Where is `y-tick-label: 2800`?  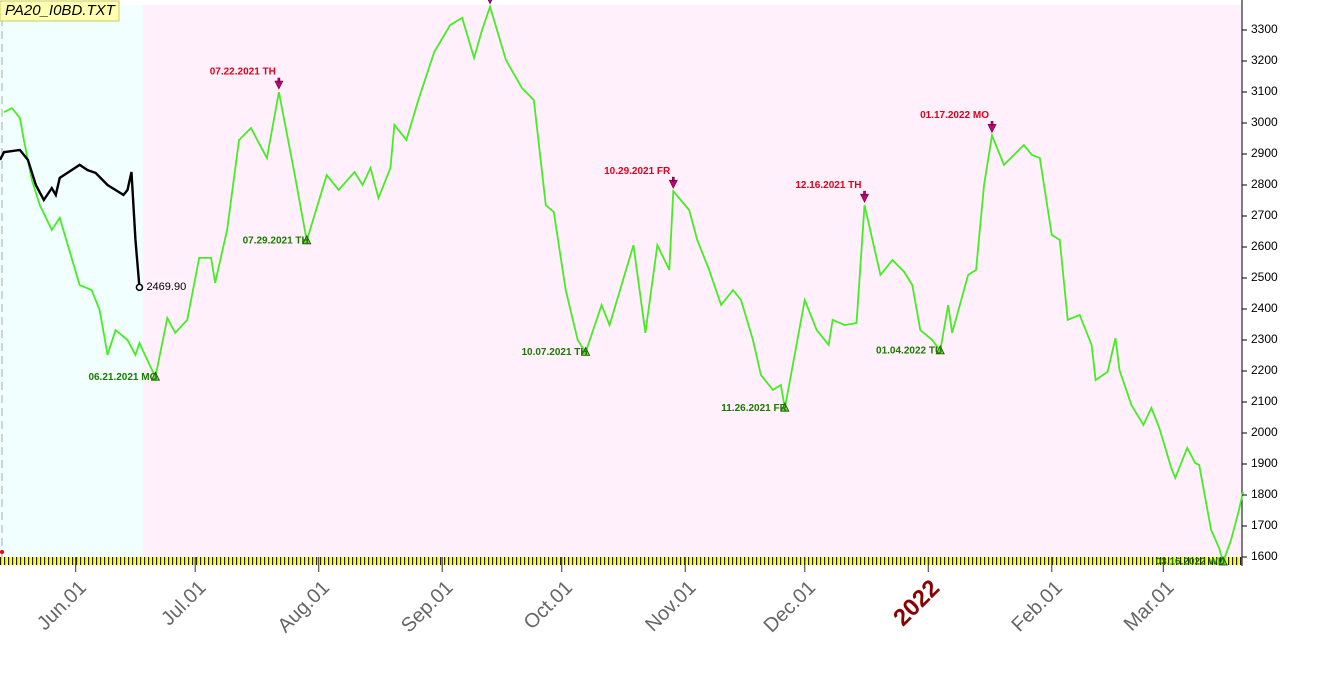
y-tick-label: 2800 is located at coordinates (1264, 184).